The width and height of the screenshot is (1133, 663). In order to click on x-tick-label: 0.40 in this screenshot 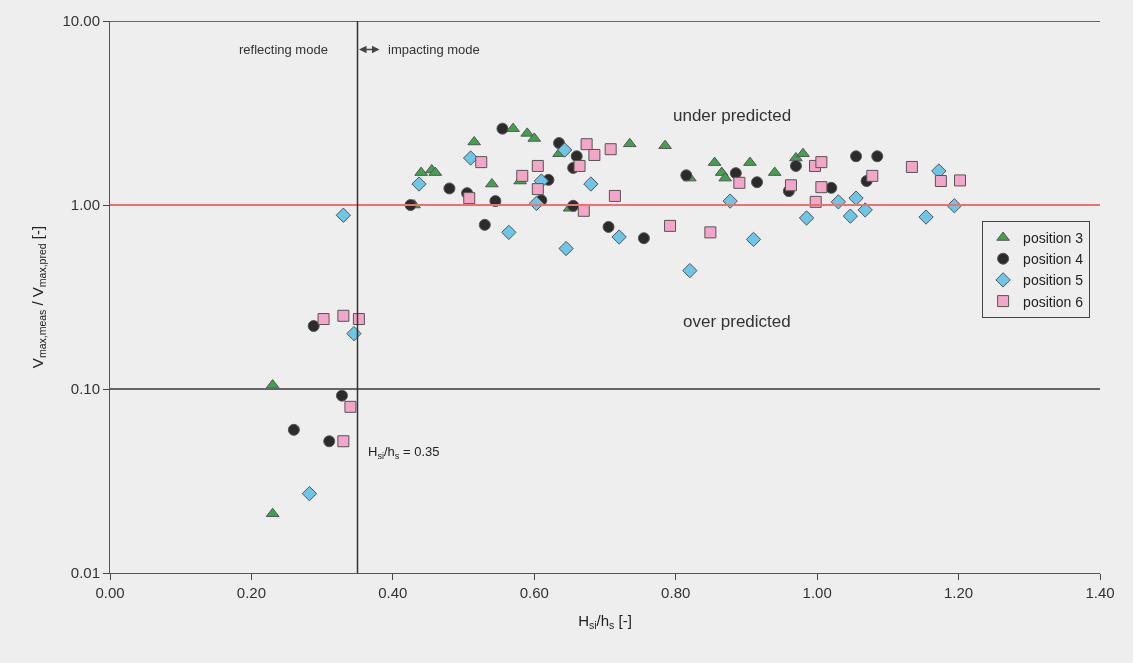, I will do `click(393, 592)`.